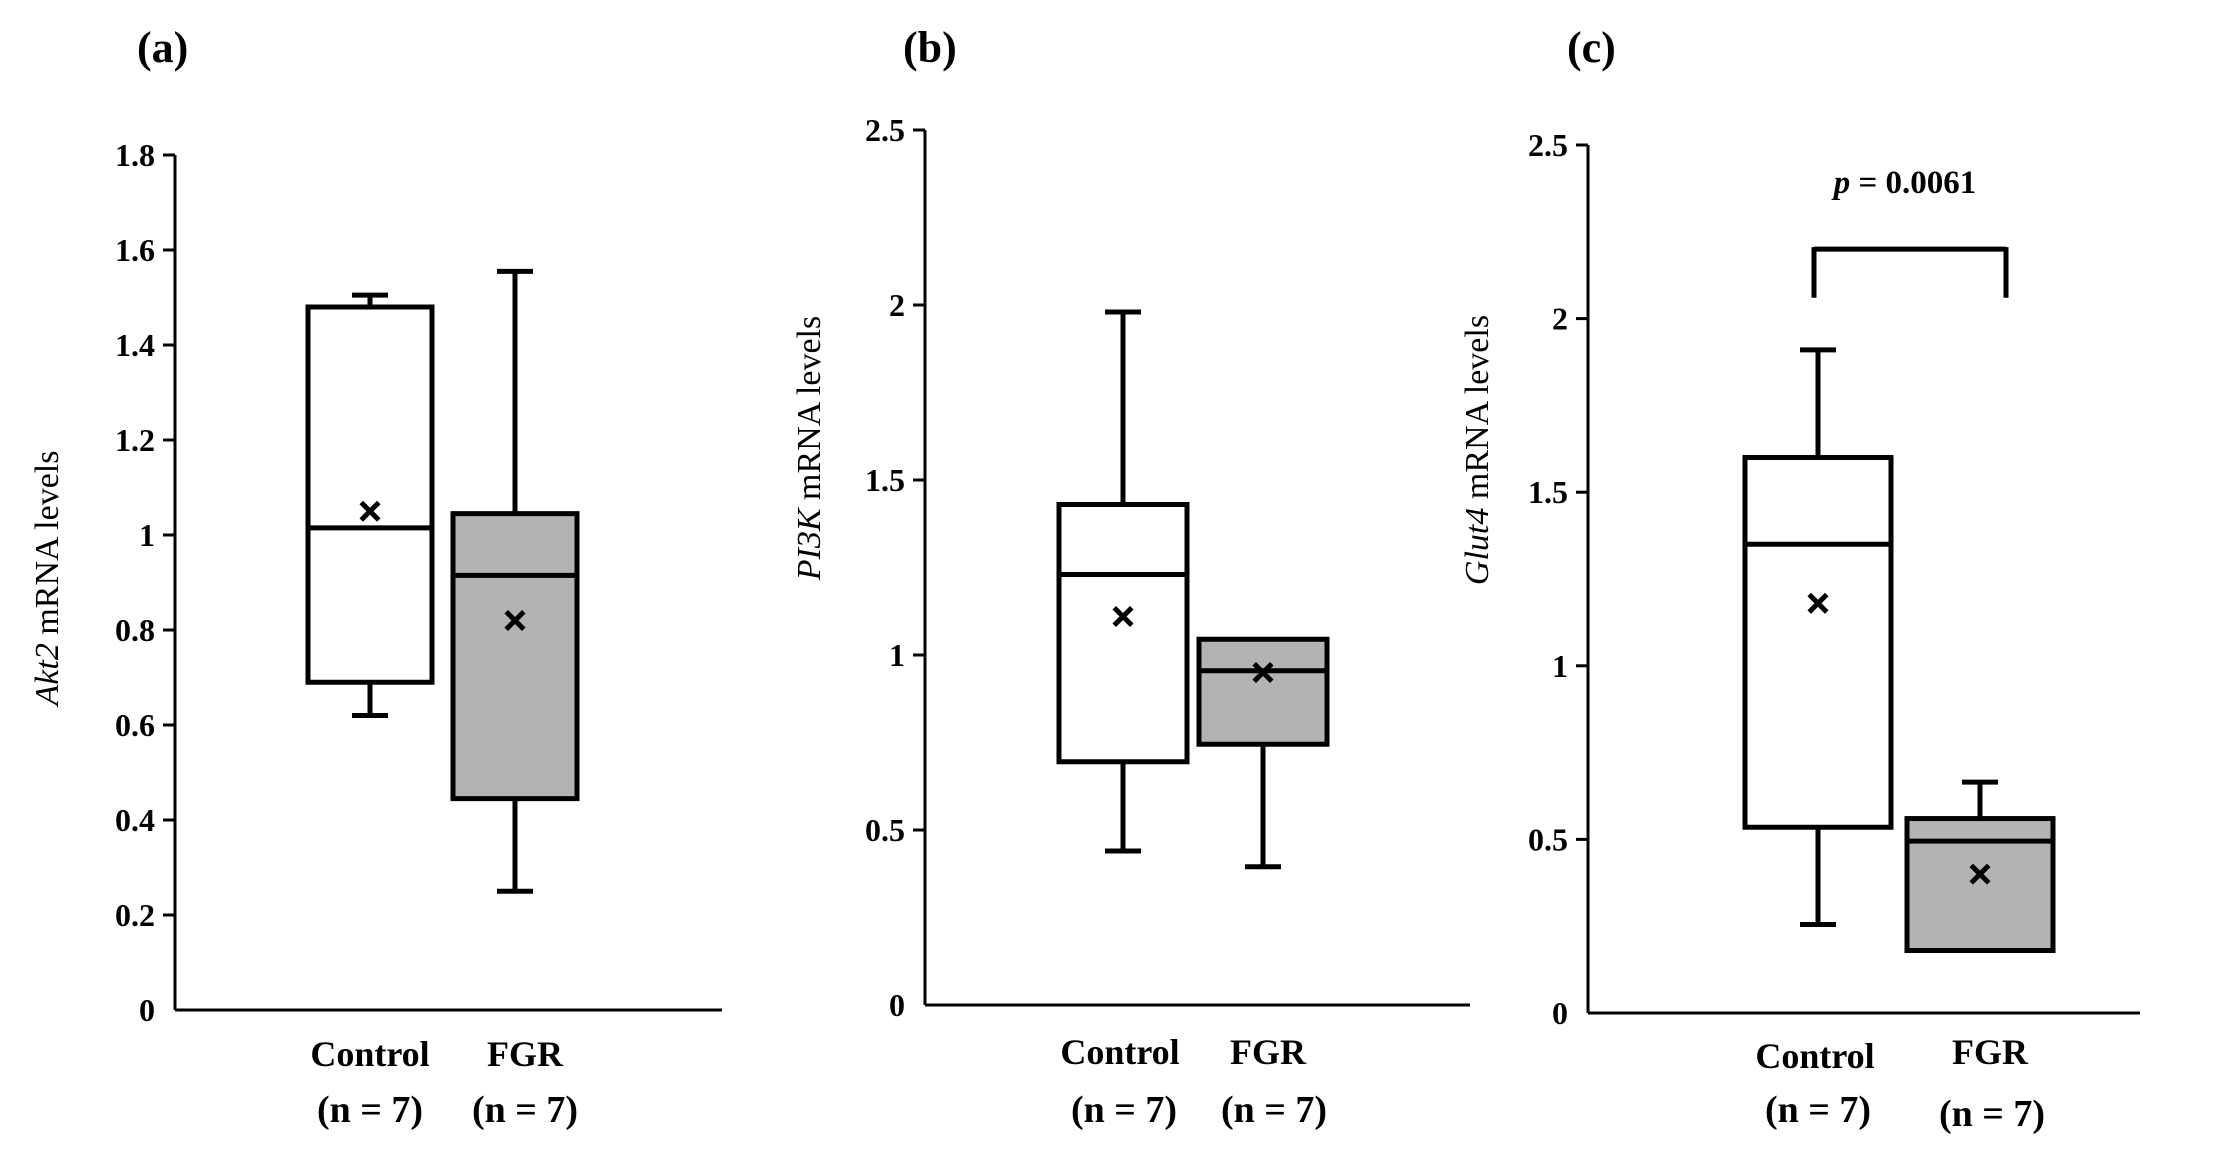 This screenshot has width=2235, height=1155. I want to click on y-tick-label-a: 1.4, so click(135, 345).